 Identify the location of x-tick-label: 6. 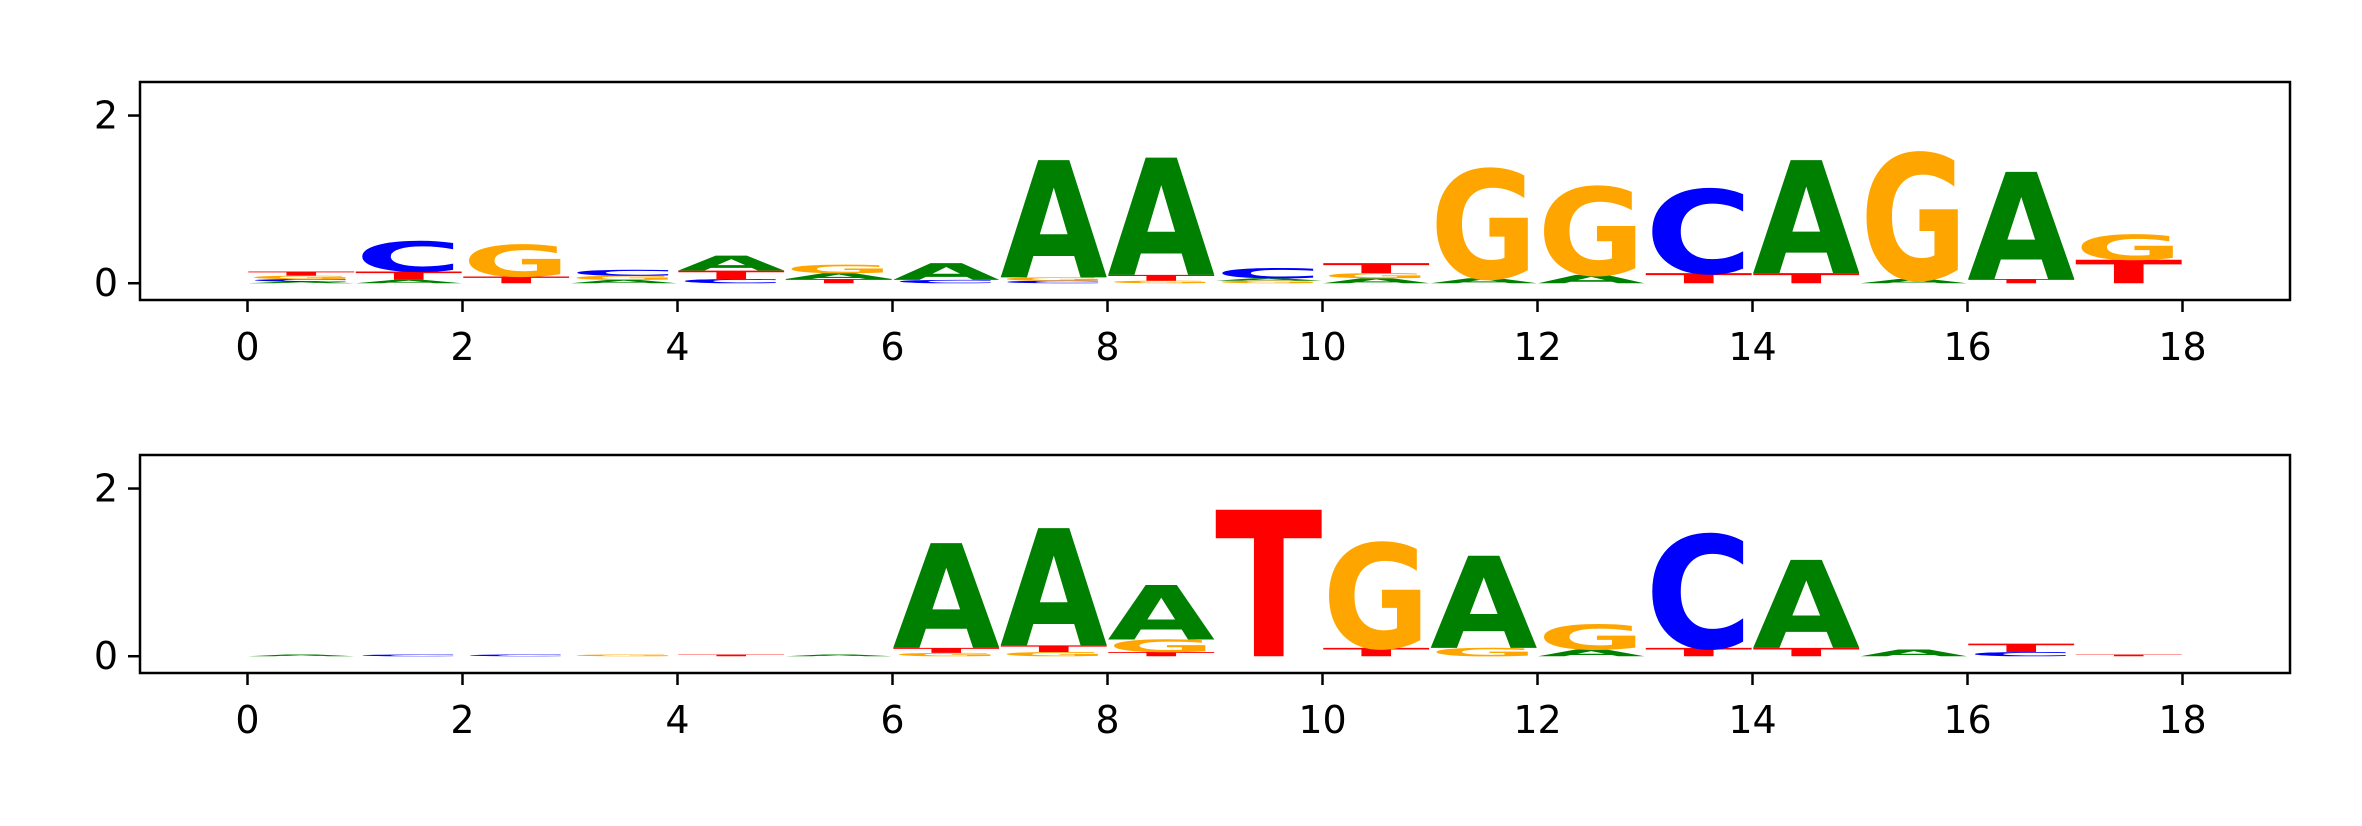
(892, 720).